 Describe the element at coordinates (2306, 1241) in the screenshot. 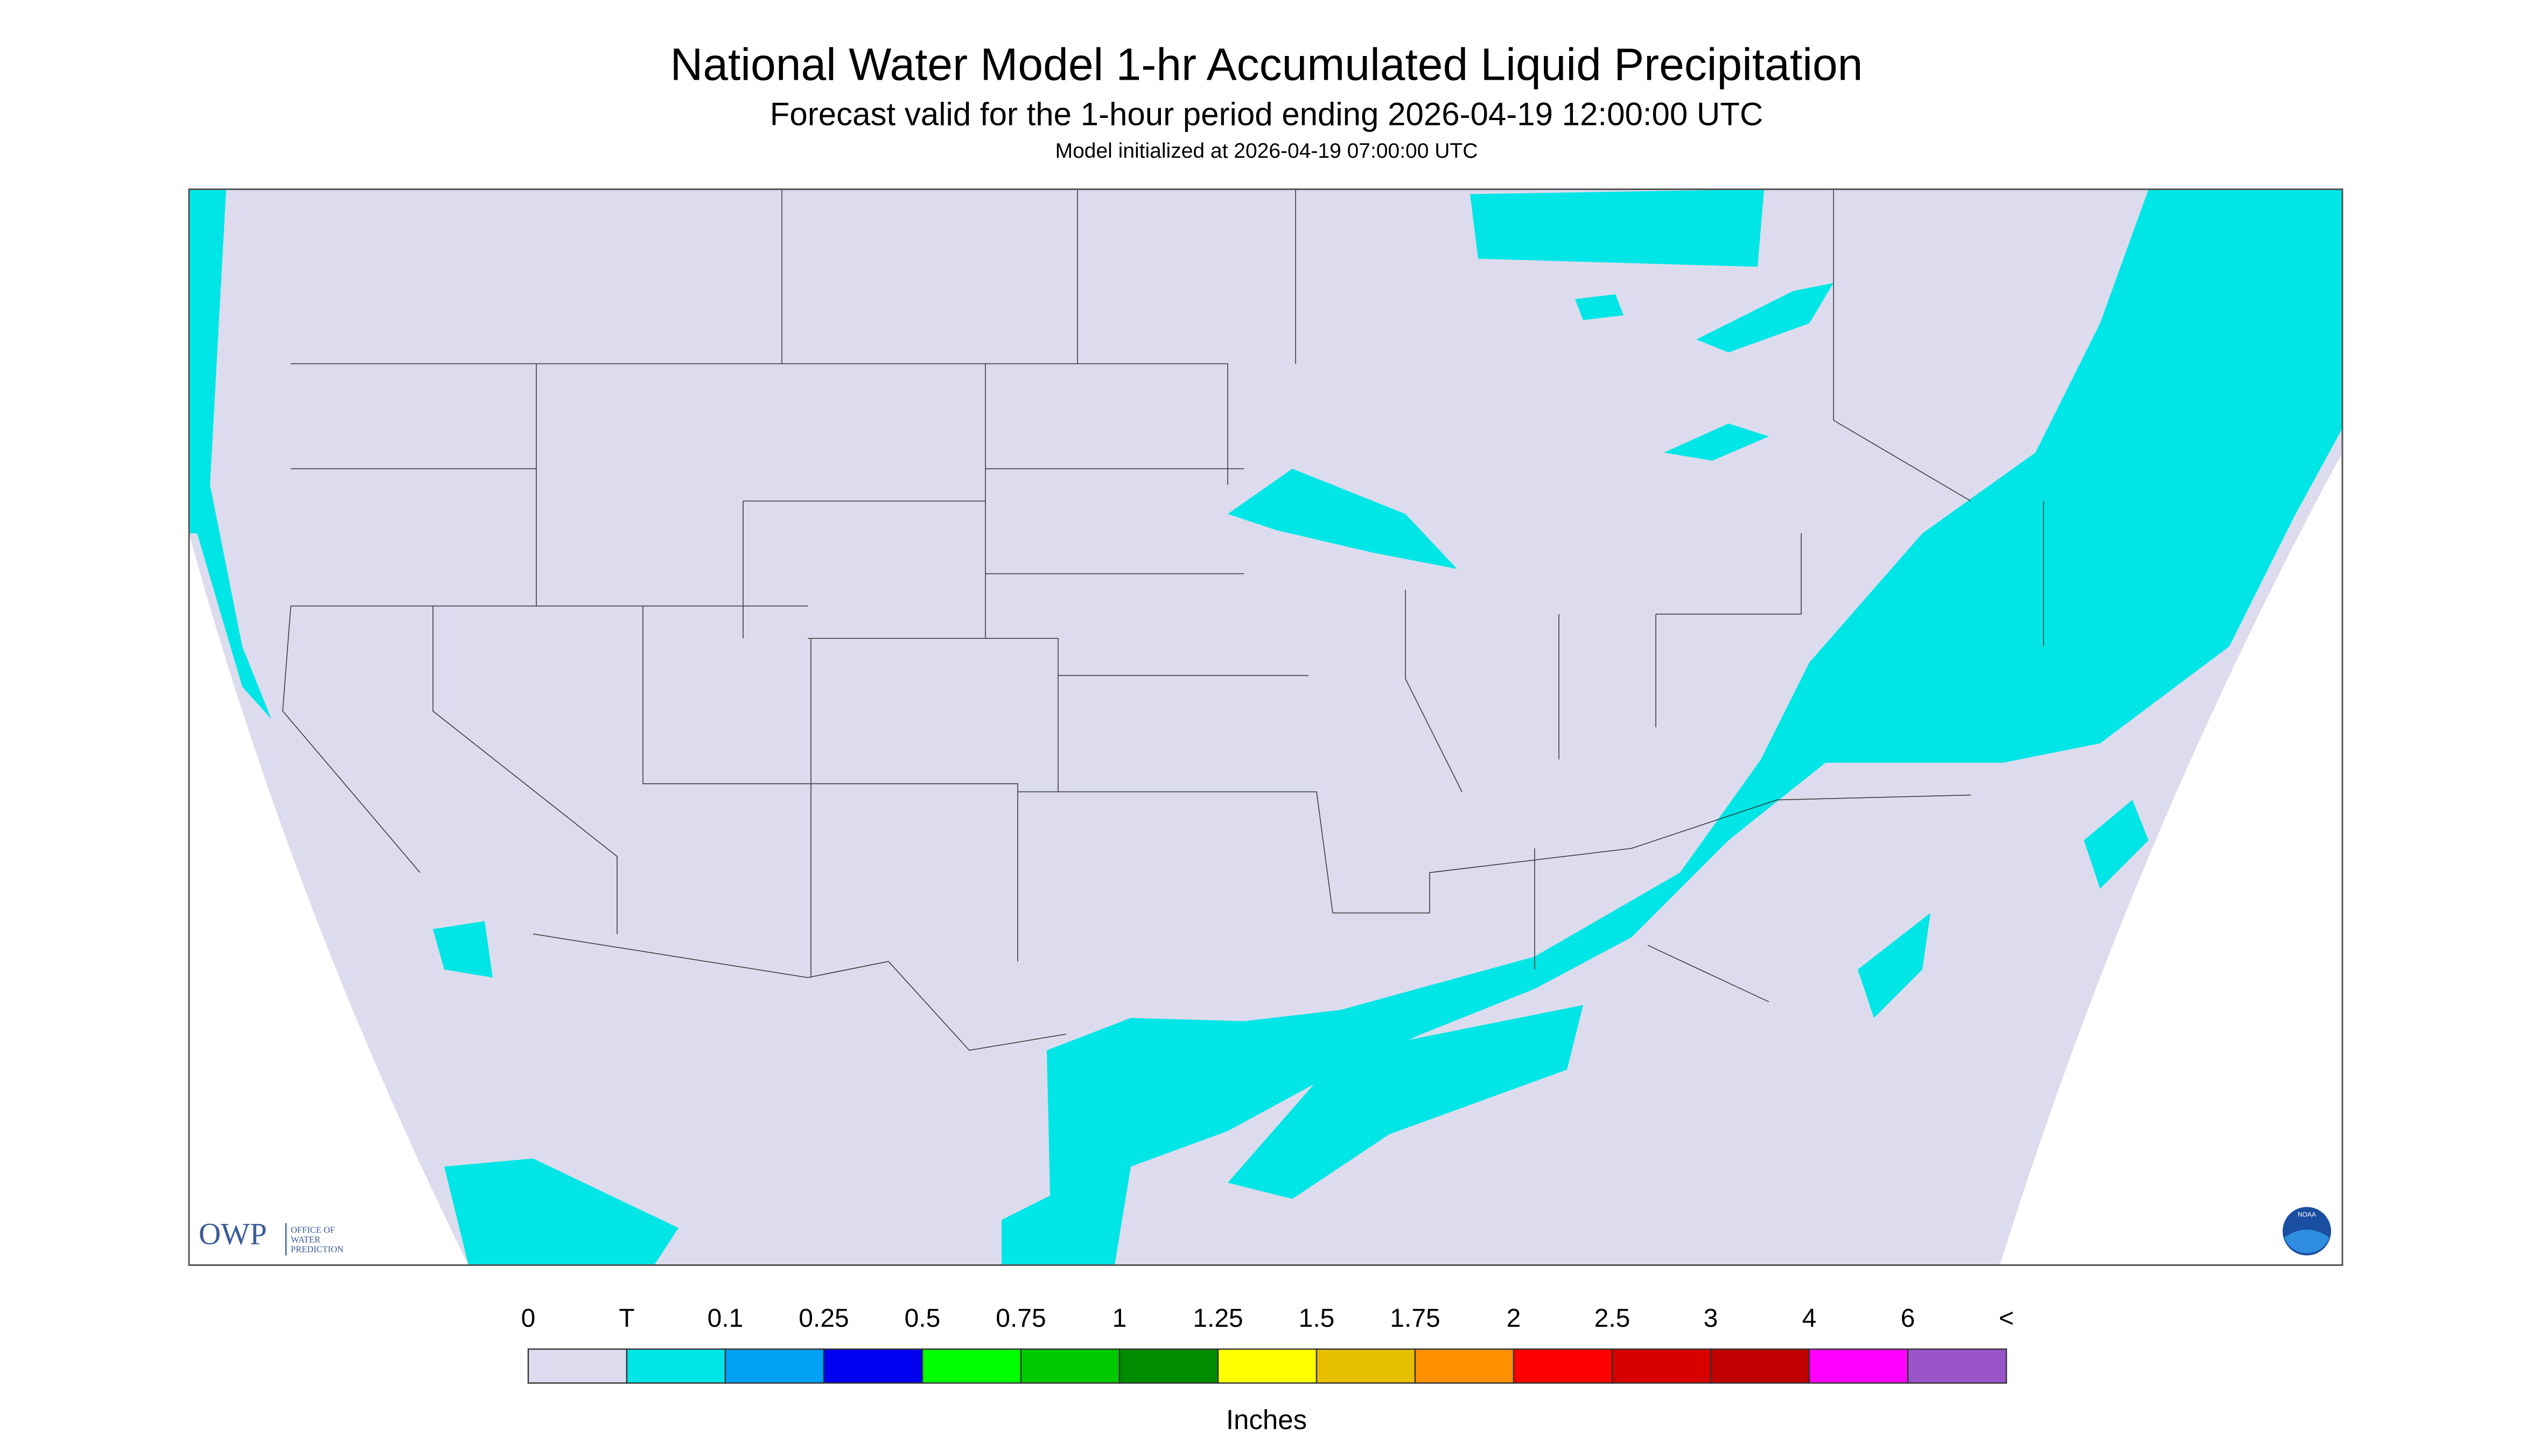

I see `noaa-wave` at that location.